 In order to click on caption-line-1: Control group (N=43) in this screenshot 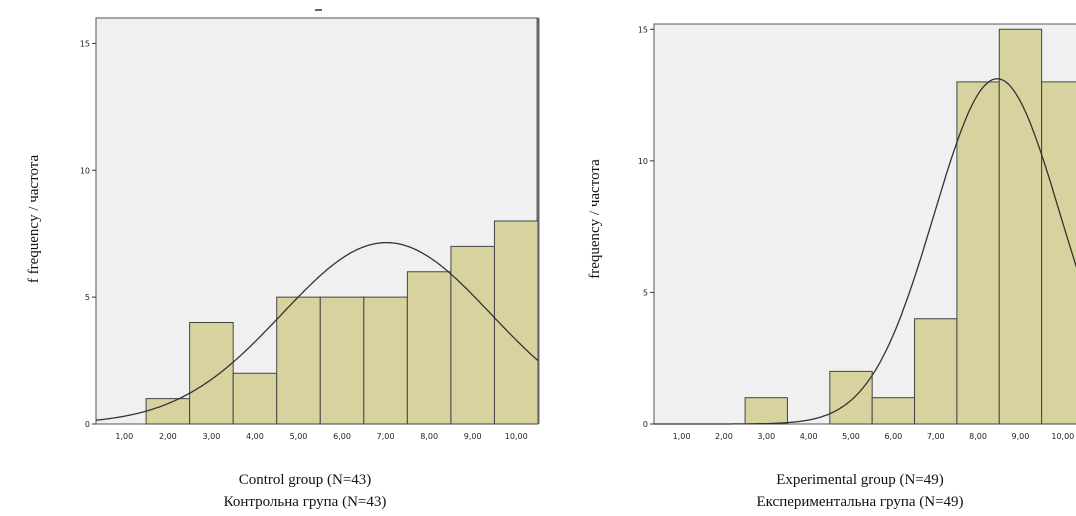, I will do `click(305, 480)`.